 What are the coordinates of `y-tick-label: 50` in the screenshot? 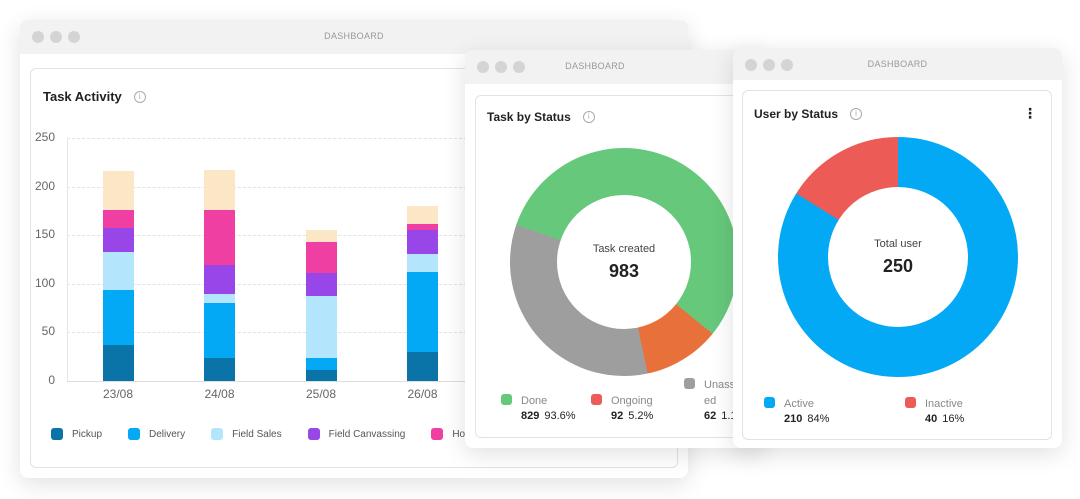 It's located at (48, 331).